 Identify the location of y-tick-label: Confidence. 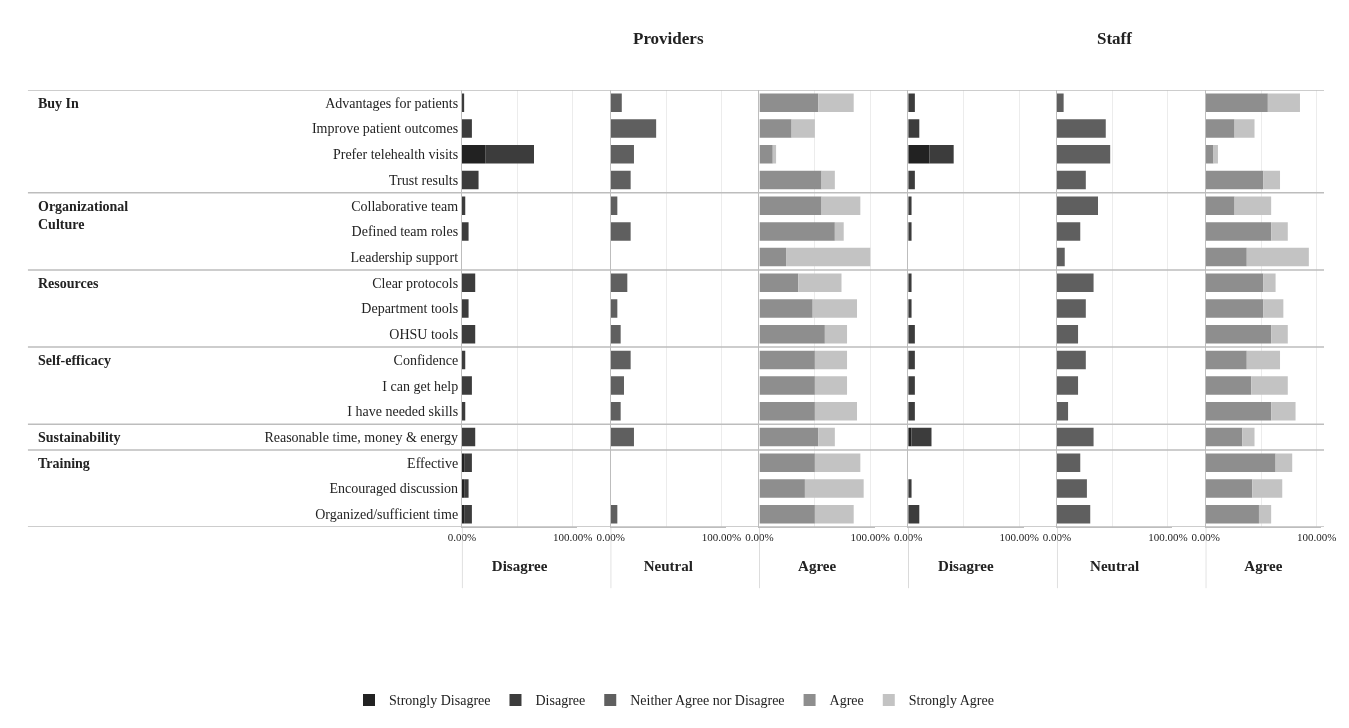
(426, 360).